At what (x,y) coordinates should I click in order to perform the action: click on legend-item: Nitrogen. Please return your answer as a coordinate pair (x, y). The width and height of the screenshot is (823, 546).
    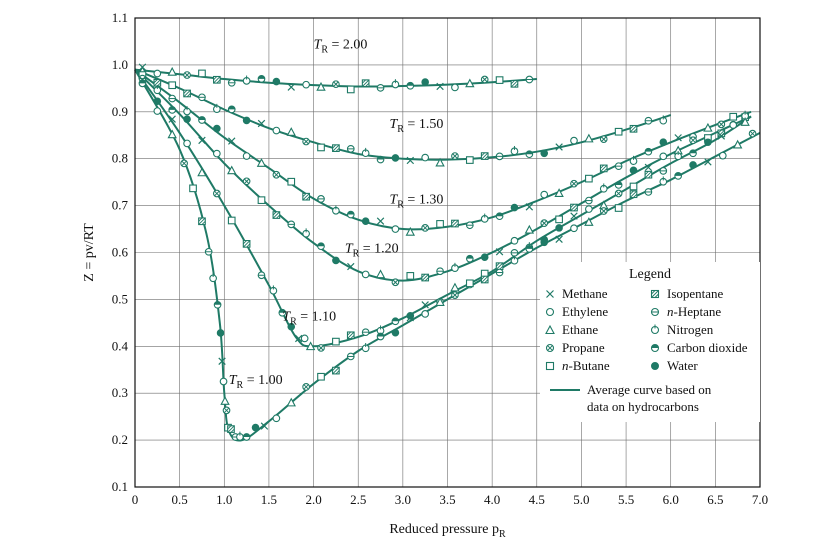
    Looking at the image, I should click on (682, 329).